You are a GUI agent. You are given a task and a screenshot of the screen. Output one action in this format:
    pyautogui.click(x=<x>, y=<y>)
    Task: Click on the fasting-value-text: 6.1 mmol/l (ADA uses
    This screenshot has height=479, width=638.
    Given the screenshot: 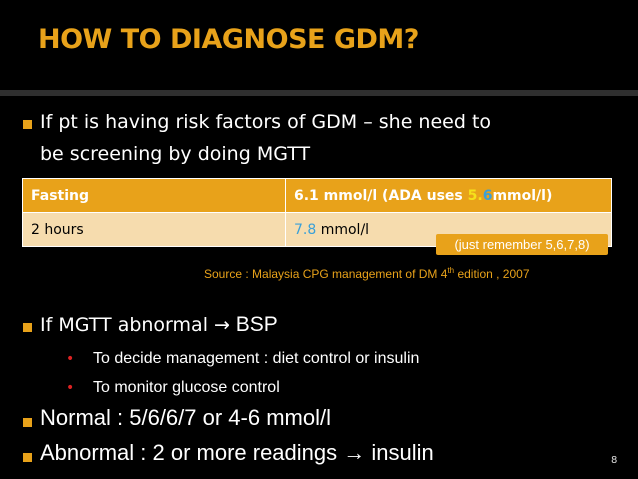 What is the action you would take?
    pyautogui.click(x=381, y=195)
    